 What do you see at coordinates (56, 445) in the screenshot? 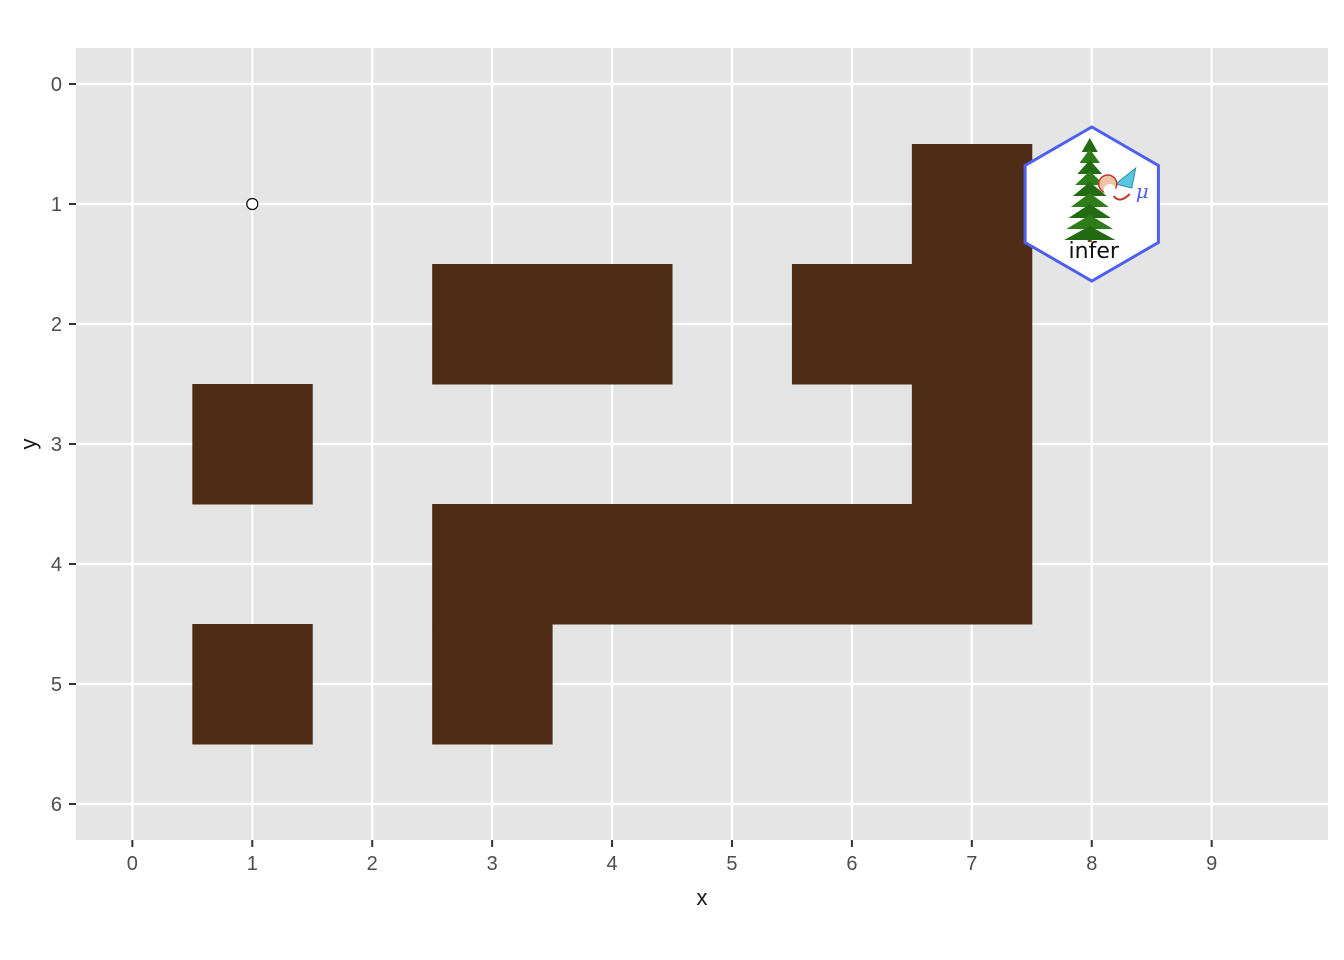
I see `y-tick-label: 3` at bounding box center [56, 445].